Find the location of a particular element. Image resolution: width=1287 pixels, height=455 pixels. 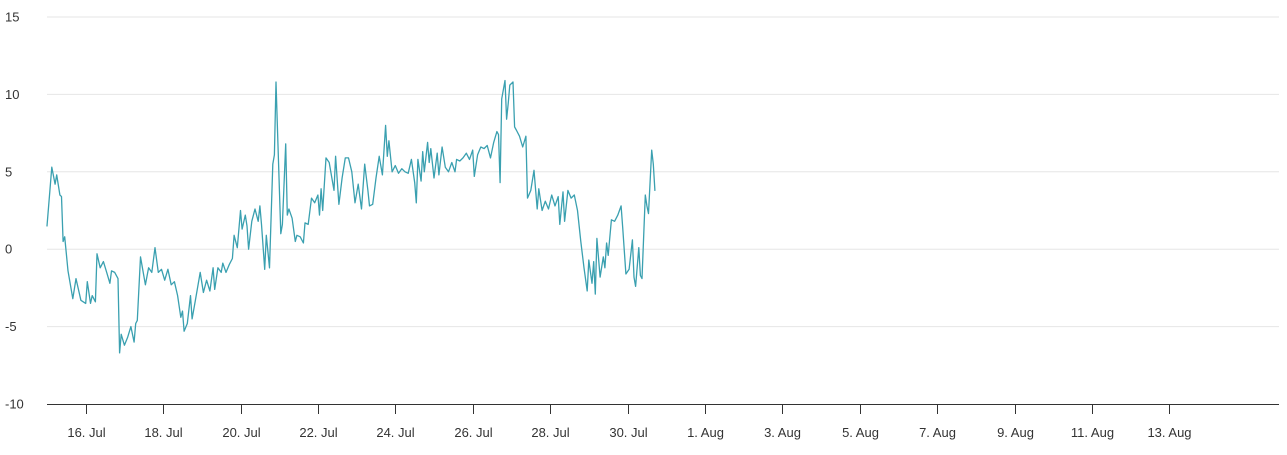

x-tick-label: 1. Aug is located at coordinates (705, 432).